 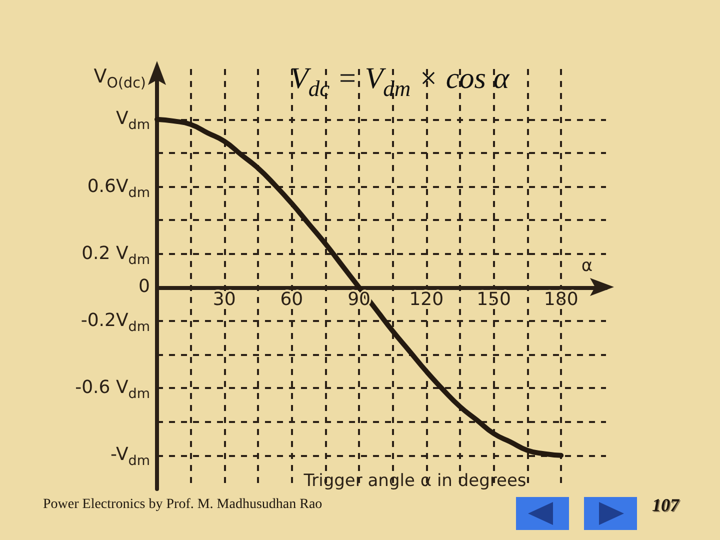 I want to click on x-tick-label: 150, so click(x=493, y=299).